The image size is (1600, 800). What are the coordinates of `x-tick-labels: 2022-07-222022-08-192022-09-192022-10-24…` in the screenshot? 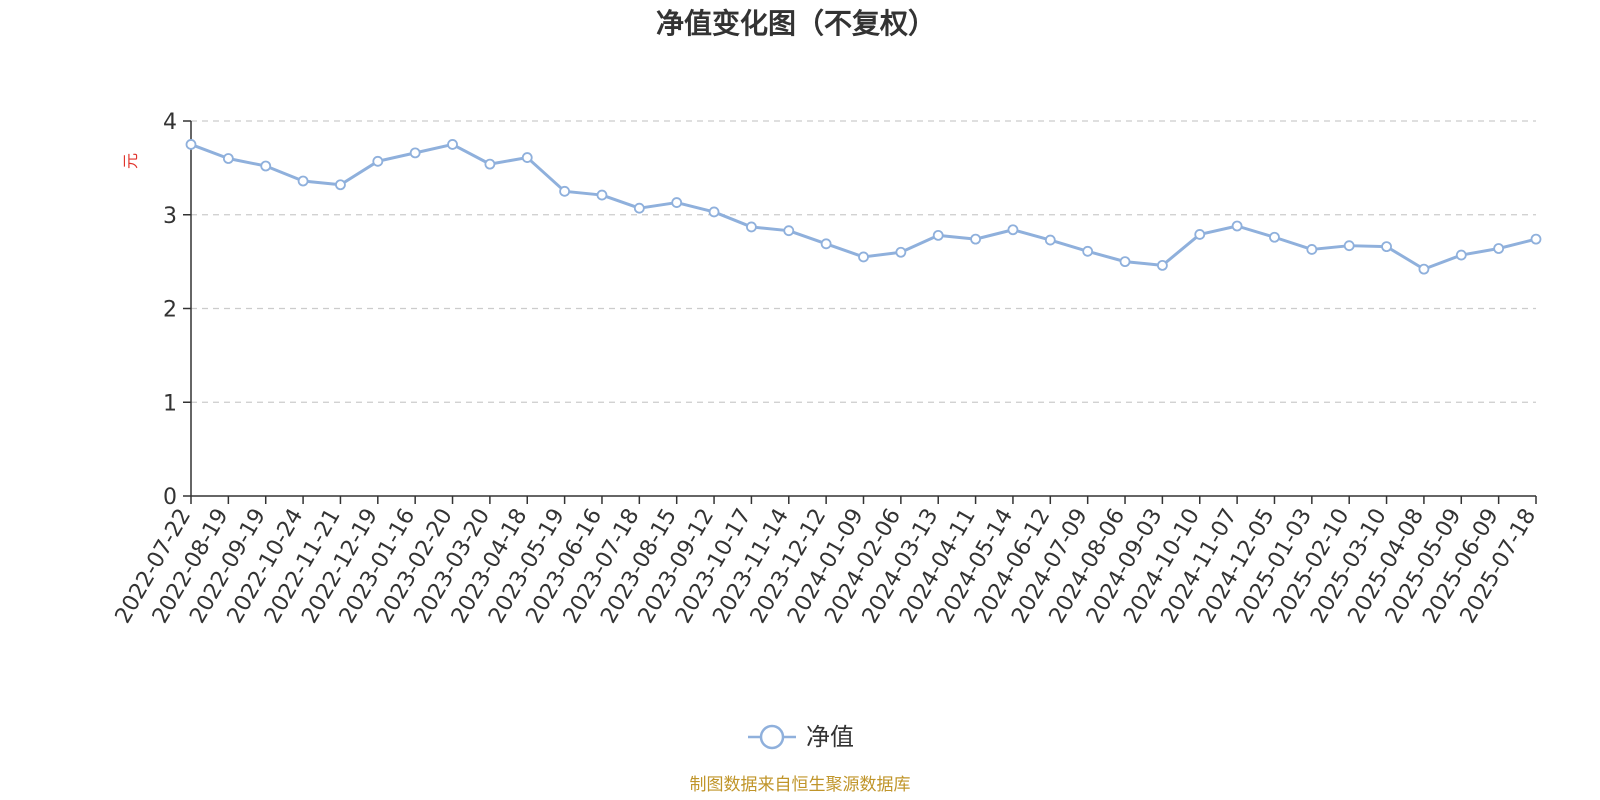 It's located at (826, 565).